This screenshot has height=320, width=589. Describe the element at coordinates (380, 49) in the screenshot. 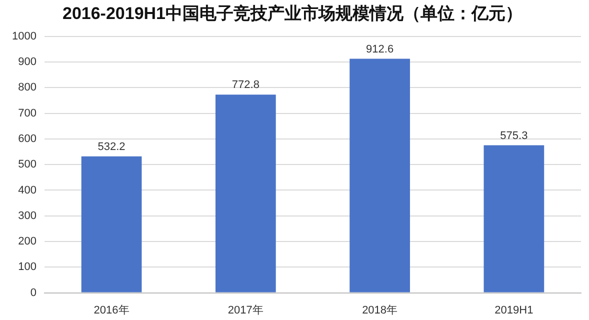

I see `data-label: 912.6` at that location.